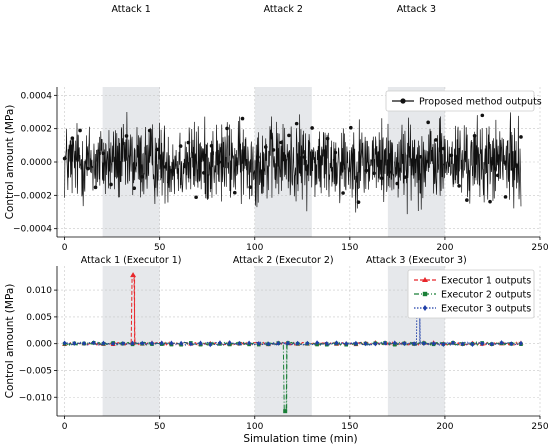  What do you see at coordinates (39, 345) in the screenshot?
I see `y-tick-label-2: 0.000` at bounding box center [39, 345].